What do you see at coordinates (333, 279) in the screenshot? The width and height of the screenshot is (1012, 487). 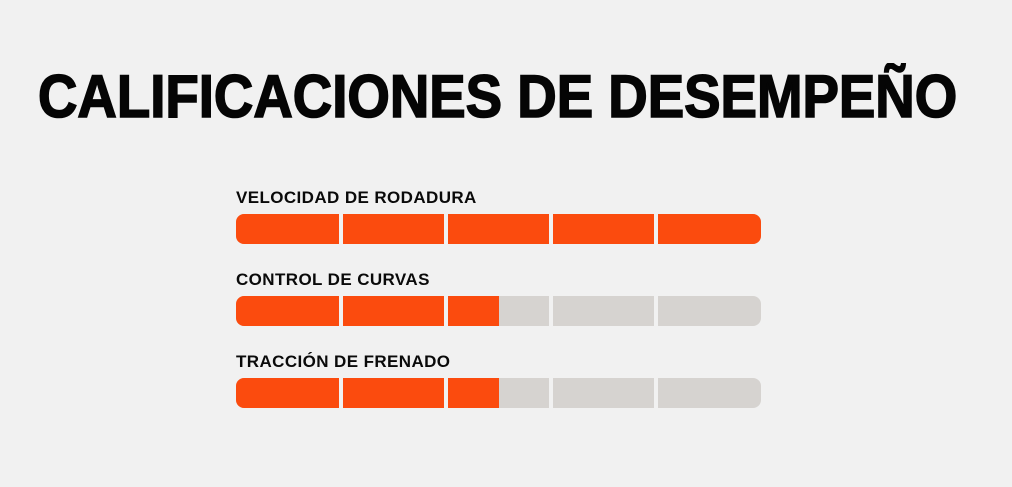 I see `rating-label: CONTROL DE CURVAS` at bounding box center [333, 279].